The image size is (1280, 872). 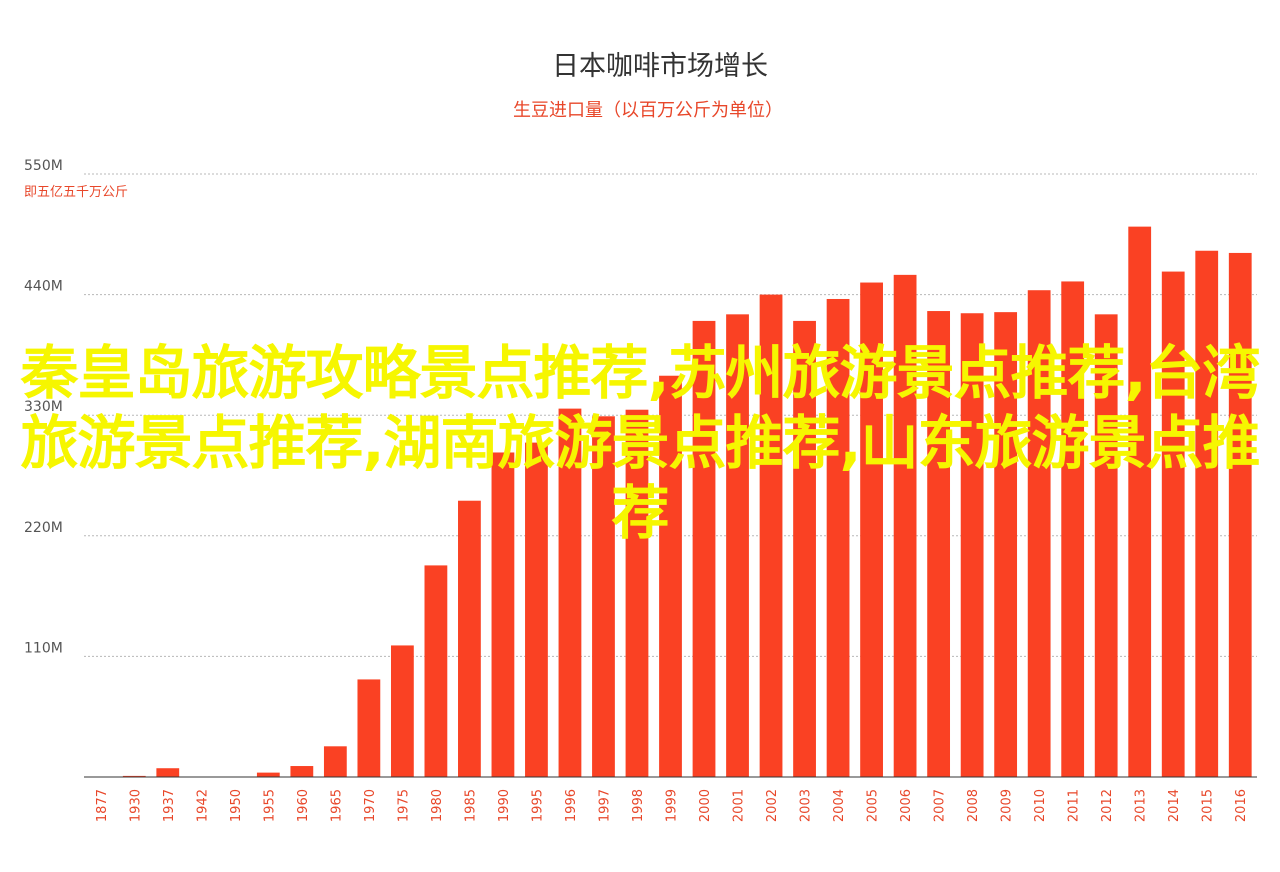 I want to click on x-tick-label: 1955, so click(x=269, y=805).